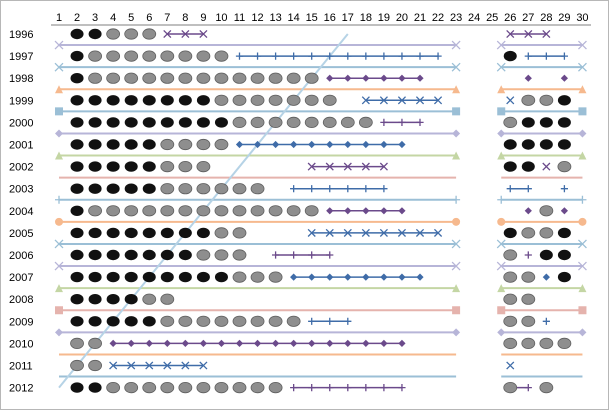 The height and width of the screenshot is (414, 609). Describe the element at coordinates (21, 367) in the screenshot. I see `y-tick-label: 2011` at that location.